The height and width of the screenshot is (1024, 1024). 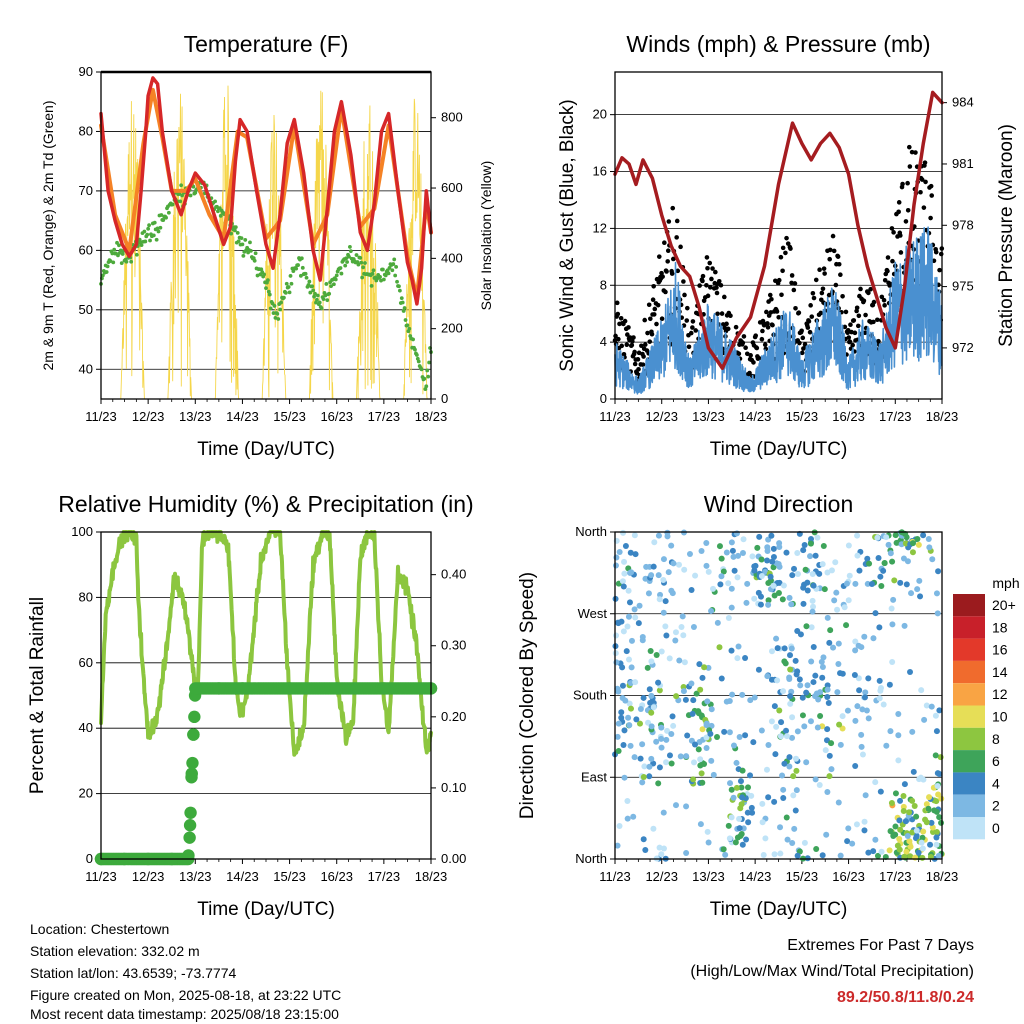 What do you see at coordinates (195, 688) in the screenshot?
I see `precip-point` at bounding box center [195, 688].